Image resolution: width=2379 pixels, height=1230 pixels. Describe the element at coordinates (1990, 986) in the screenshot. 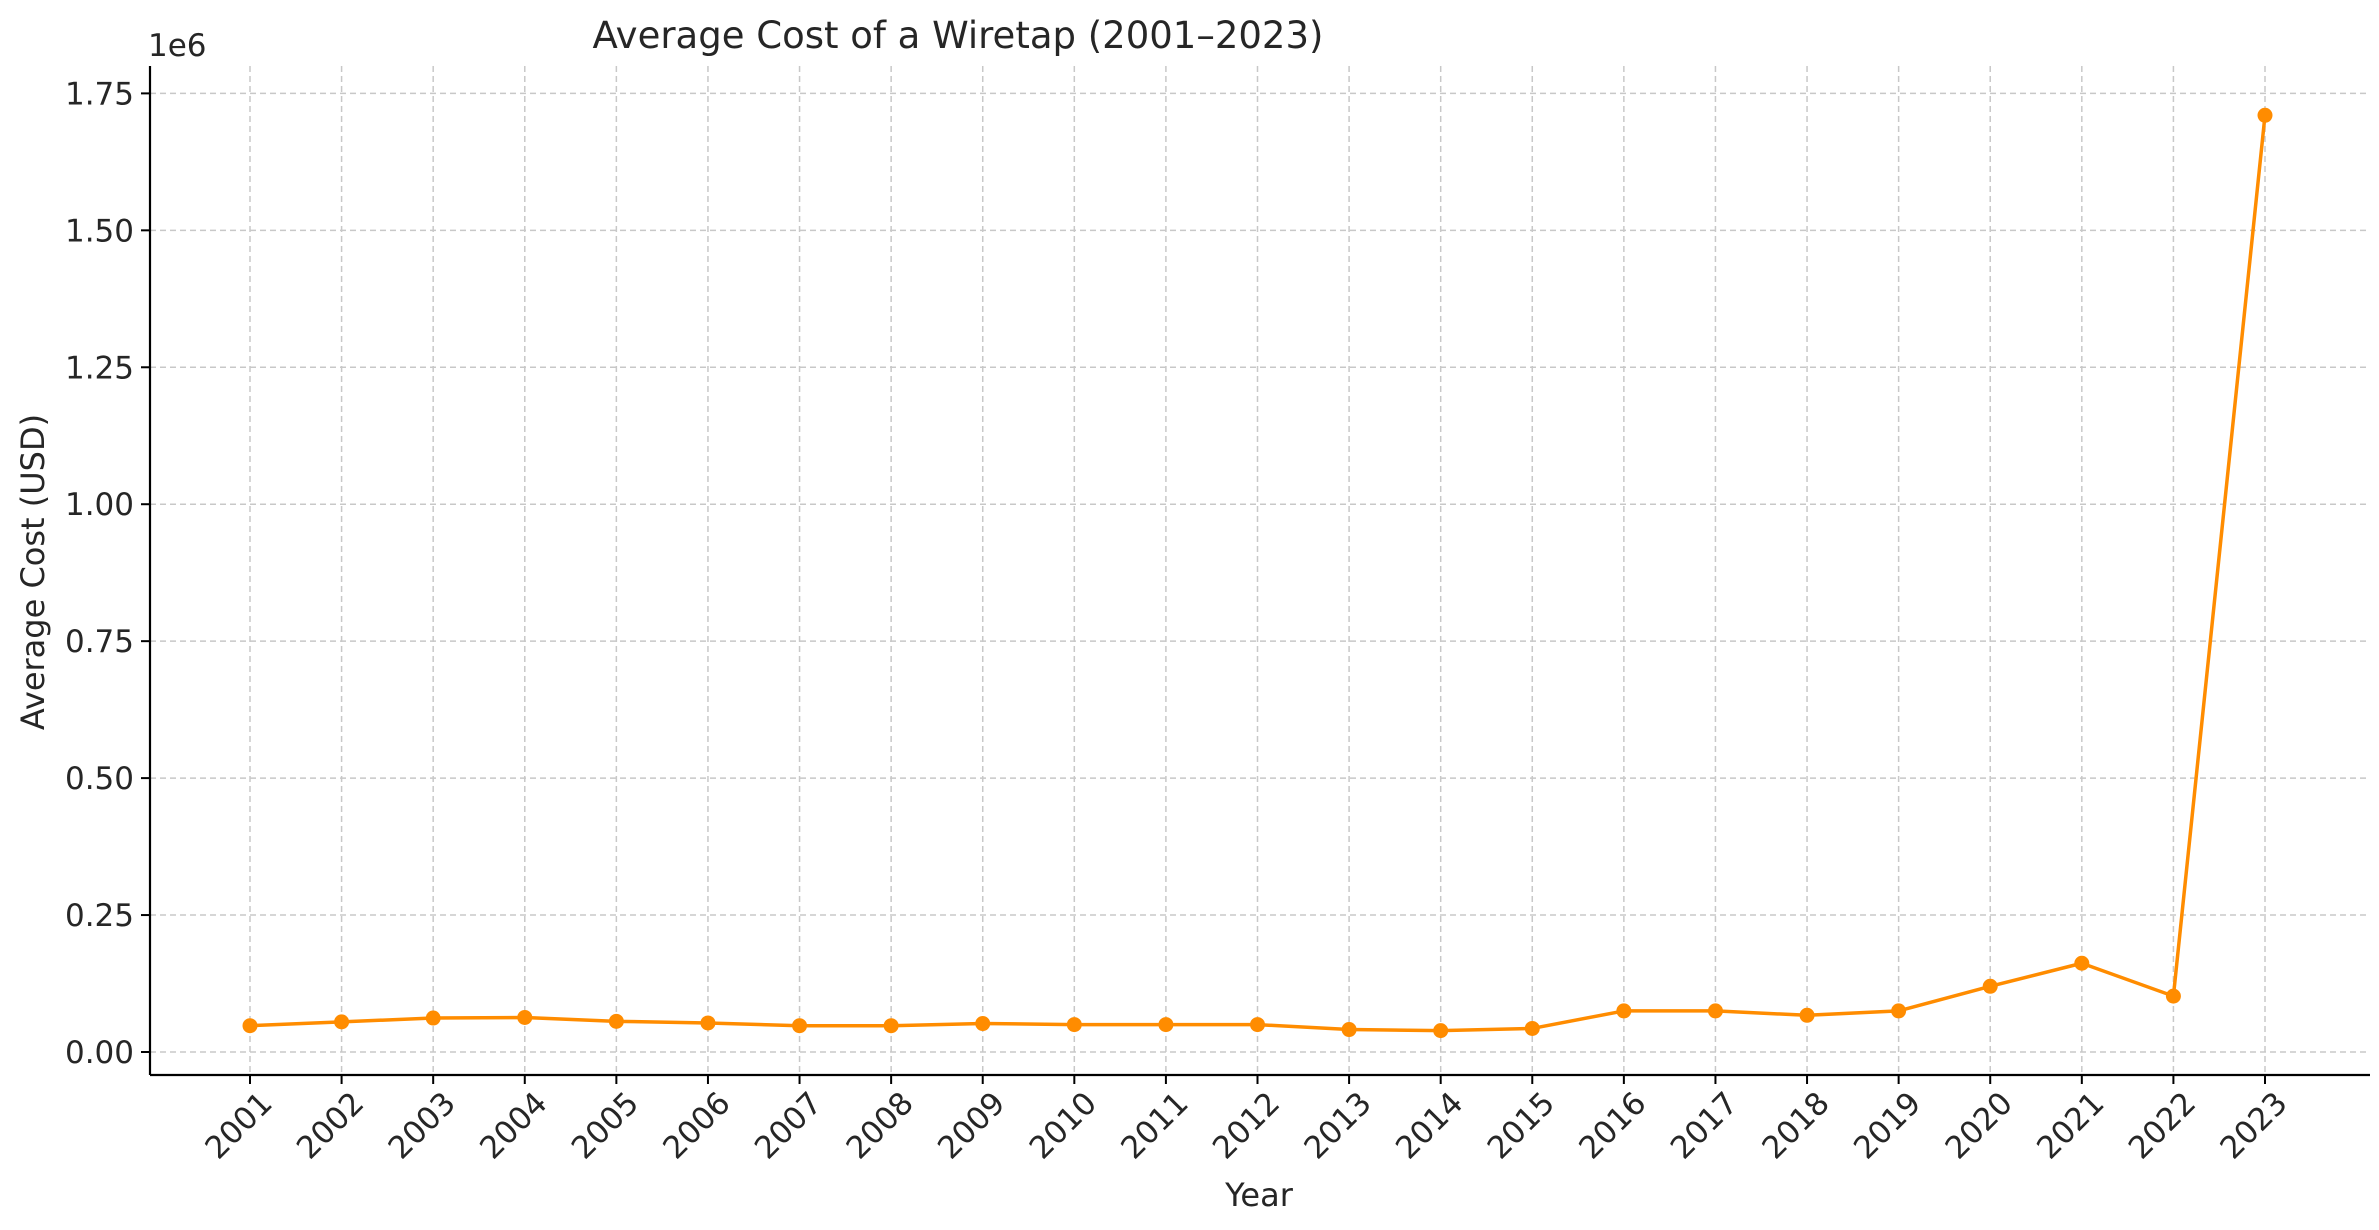

I see `data-point-2020` at that location.